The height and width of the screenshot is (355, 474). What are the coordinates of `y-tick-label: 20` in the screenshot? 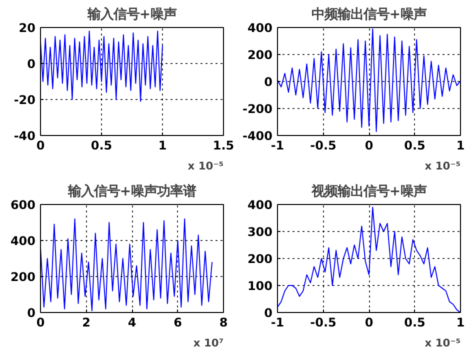 It's located at (27, 28).